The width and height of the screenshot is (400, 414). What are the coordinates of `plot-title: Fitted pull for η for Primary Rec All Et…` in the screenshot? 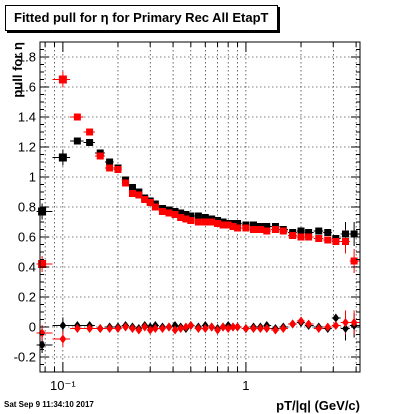 It's located at (141, 18).